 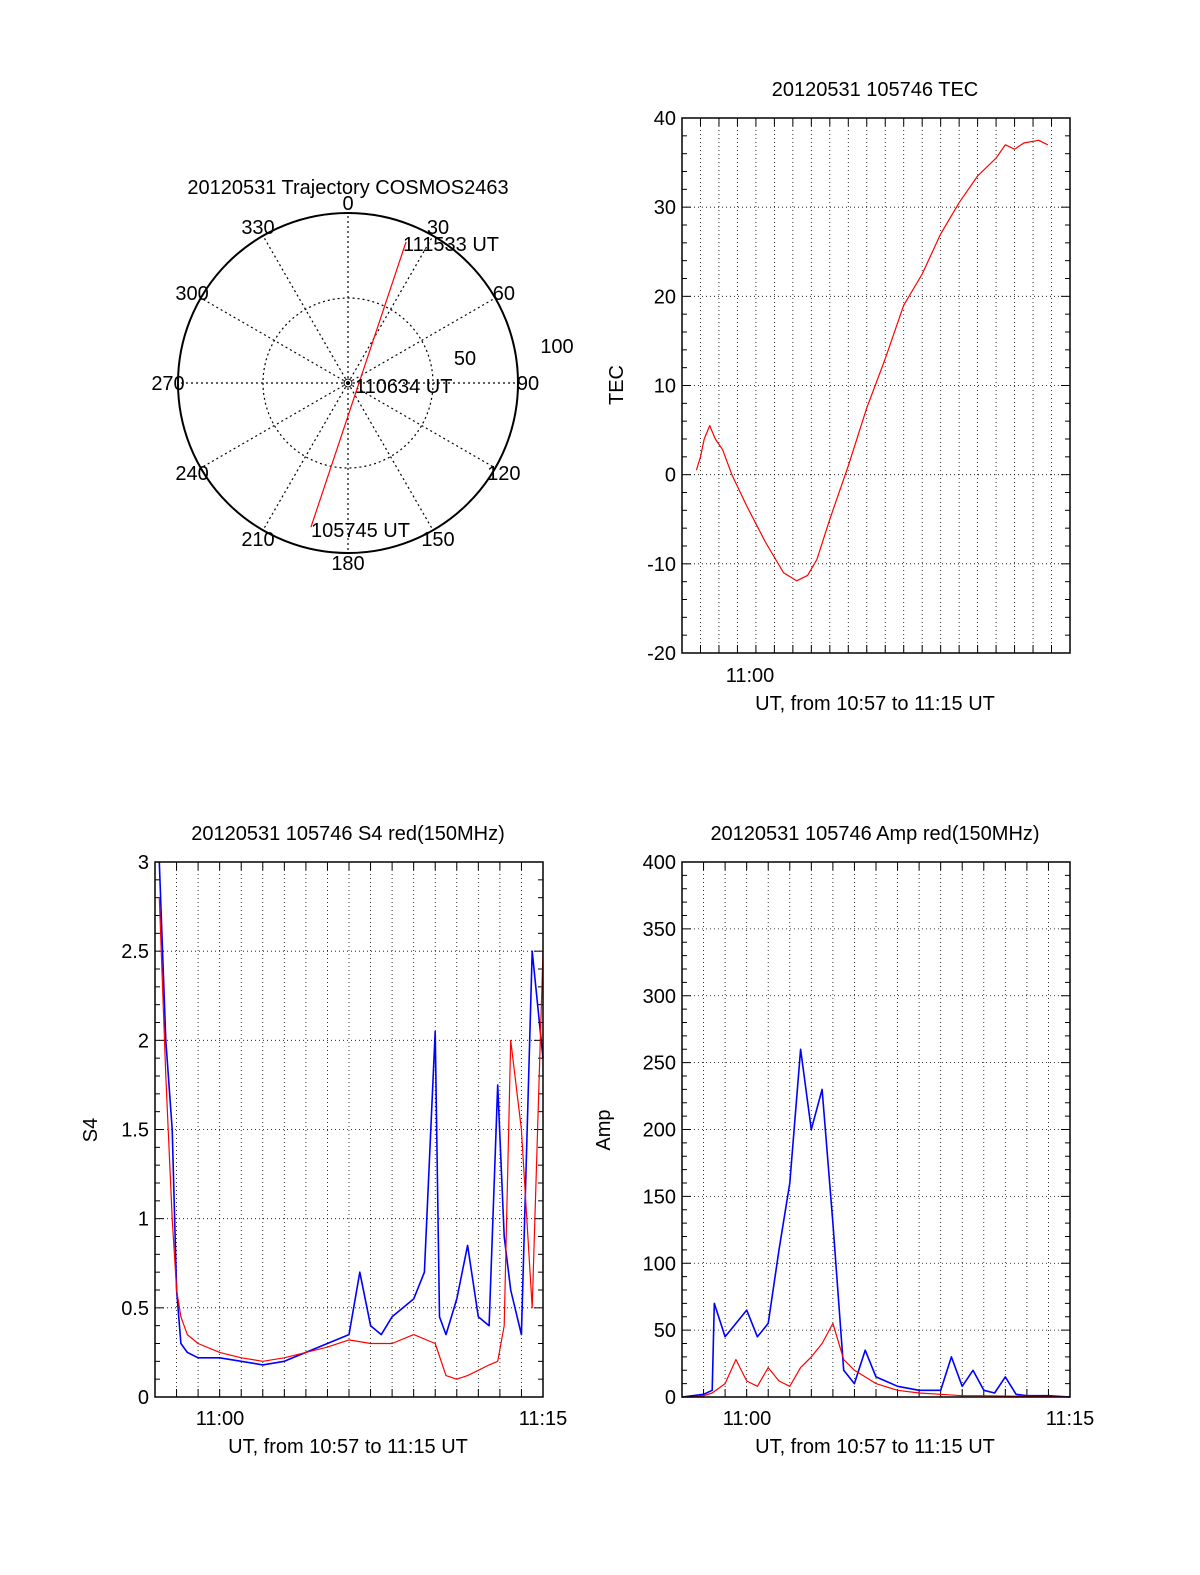 I want to click on azimuth-label-180: 180, so click(x=347, y=564).